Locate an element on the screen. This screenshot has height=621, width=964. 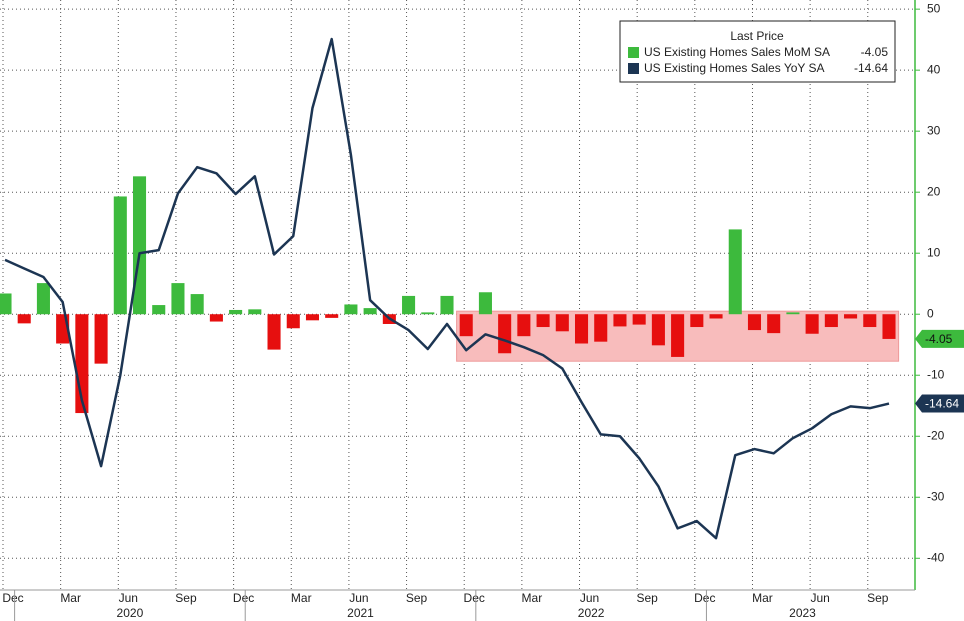
legend-label: US Existing Homes Sales MoM SA is located at coordinates (737, 52).